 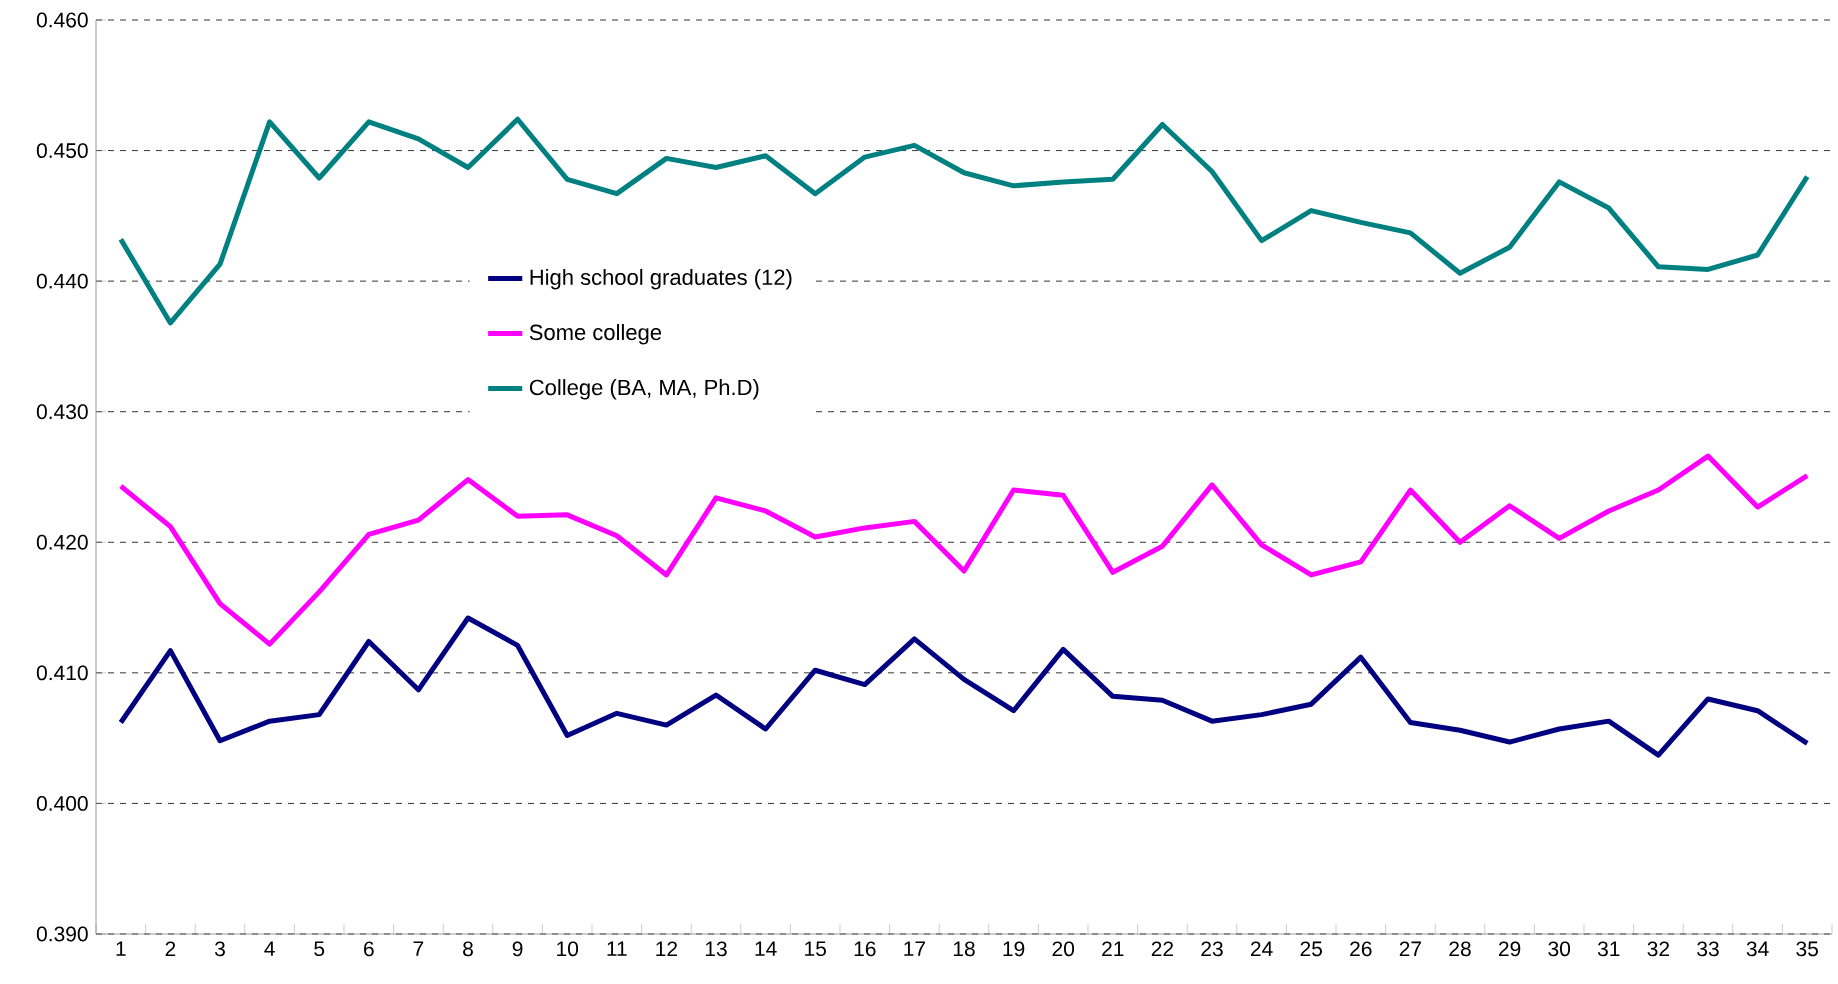 What do you see at coordinates (1311, 949) in the screenshot?
I see `x-tick-label: 25` at bounding box center [1311, 949].